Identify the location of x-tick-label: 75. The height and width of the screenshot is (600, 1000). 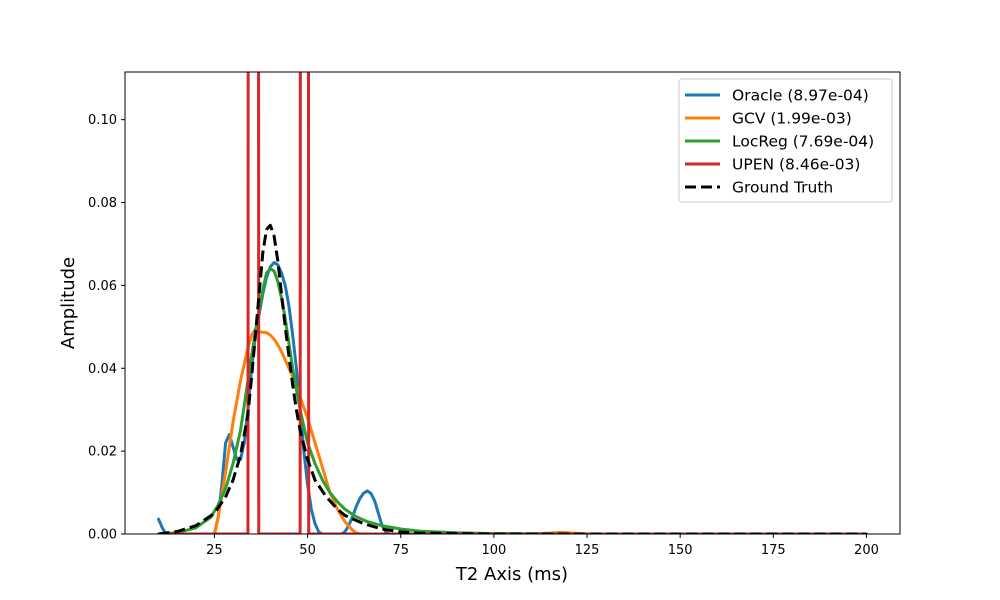
(400, 550).